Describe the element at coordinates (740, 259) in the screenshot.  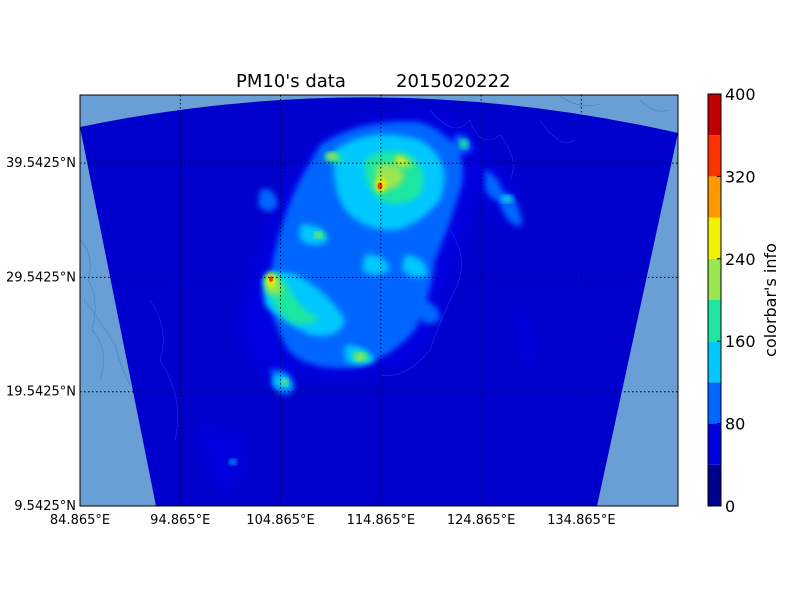
I see `colorbar-tick-label: 240` at that location.